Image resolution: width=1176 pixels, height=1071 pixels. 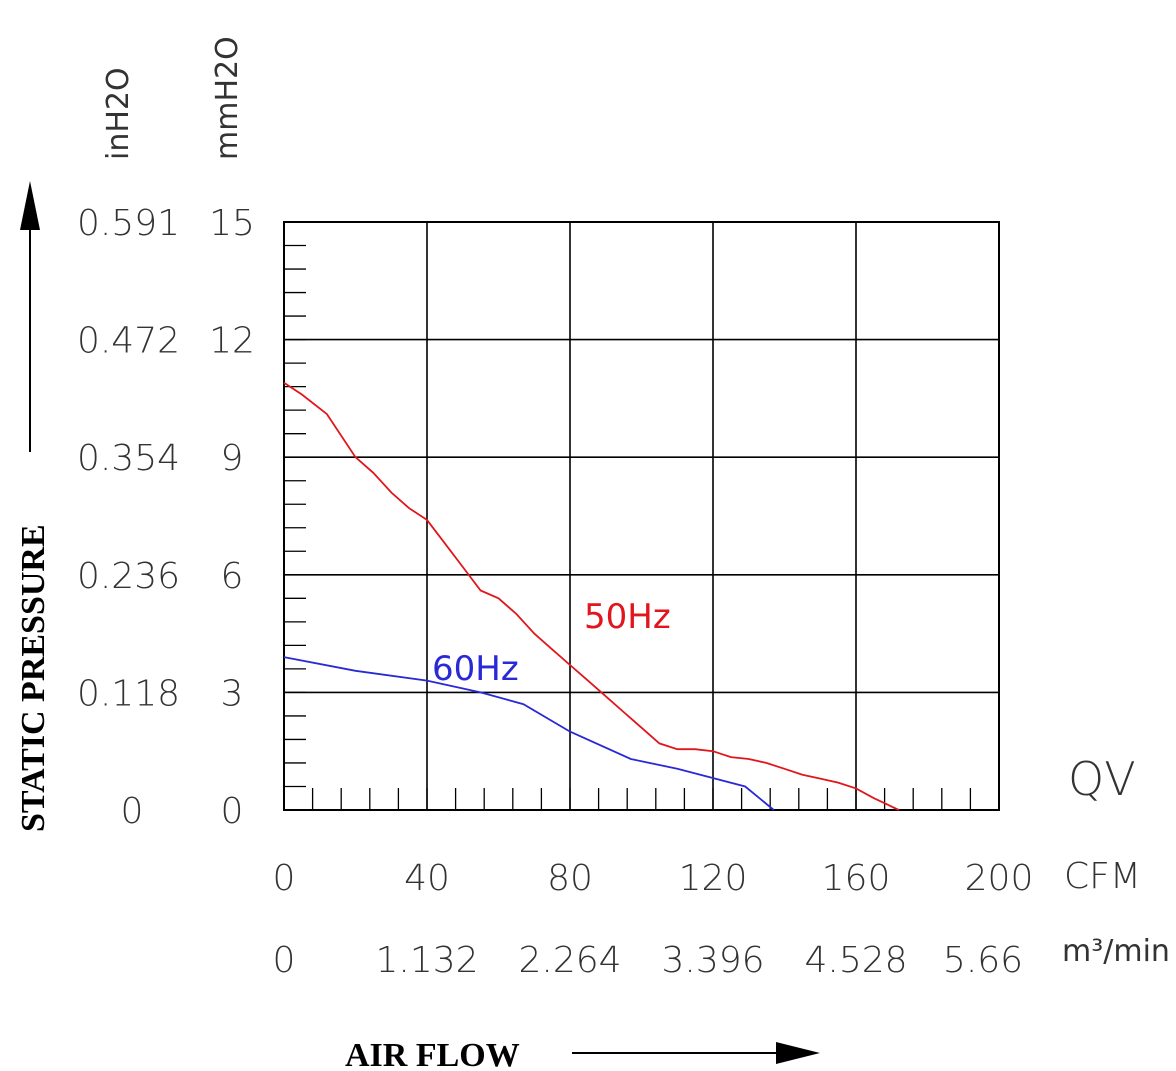 What do you see at coordinates (627, 617) in the screenshot?
I see `series-label-50hz: 50Hz` at bounding box center [627, 617].